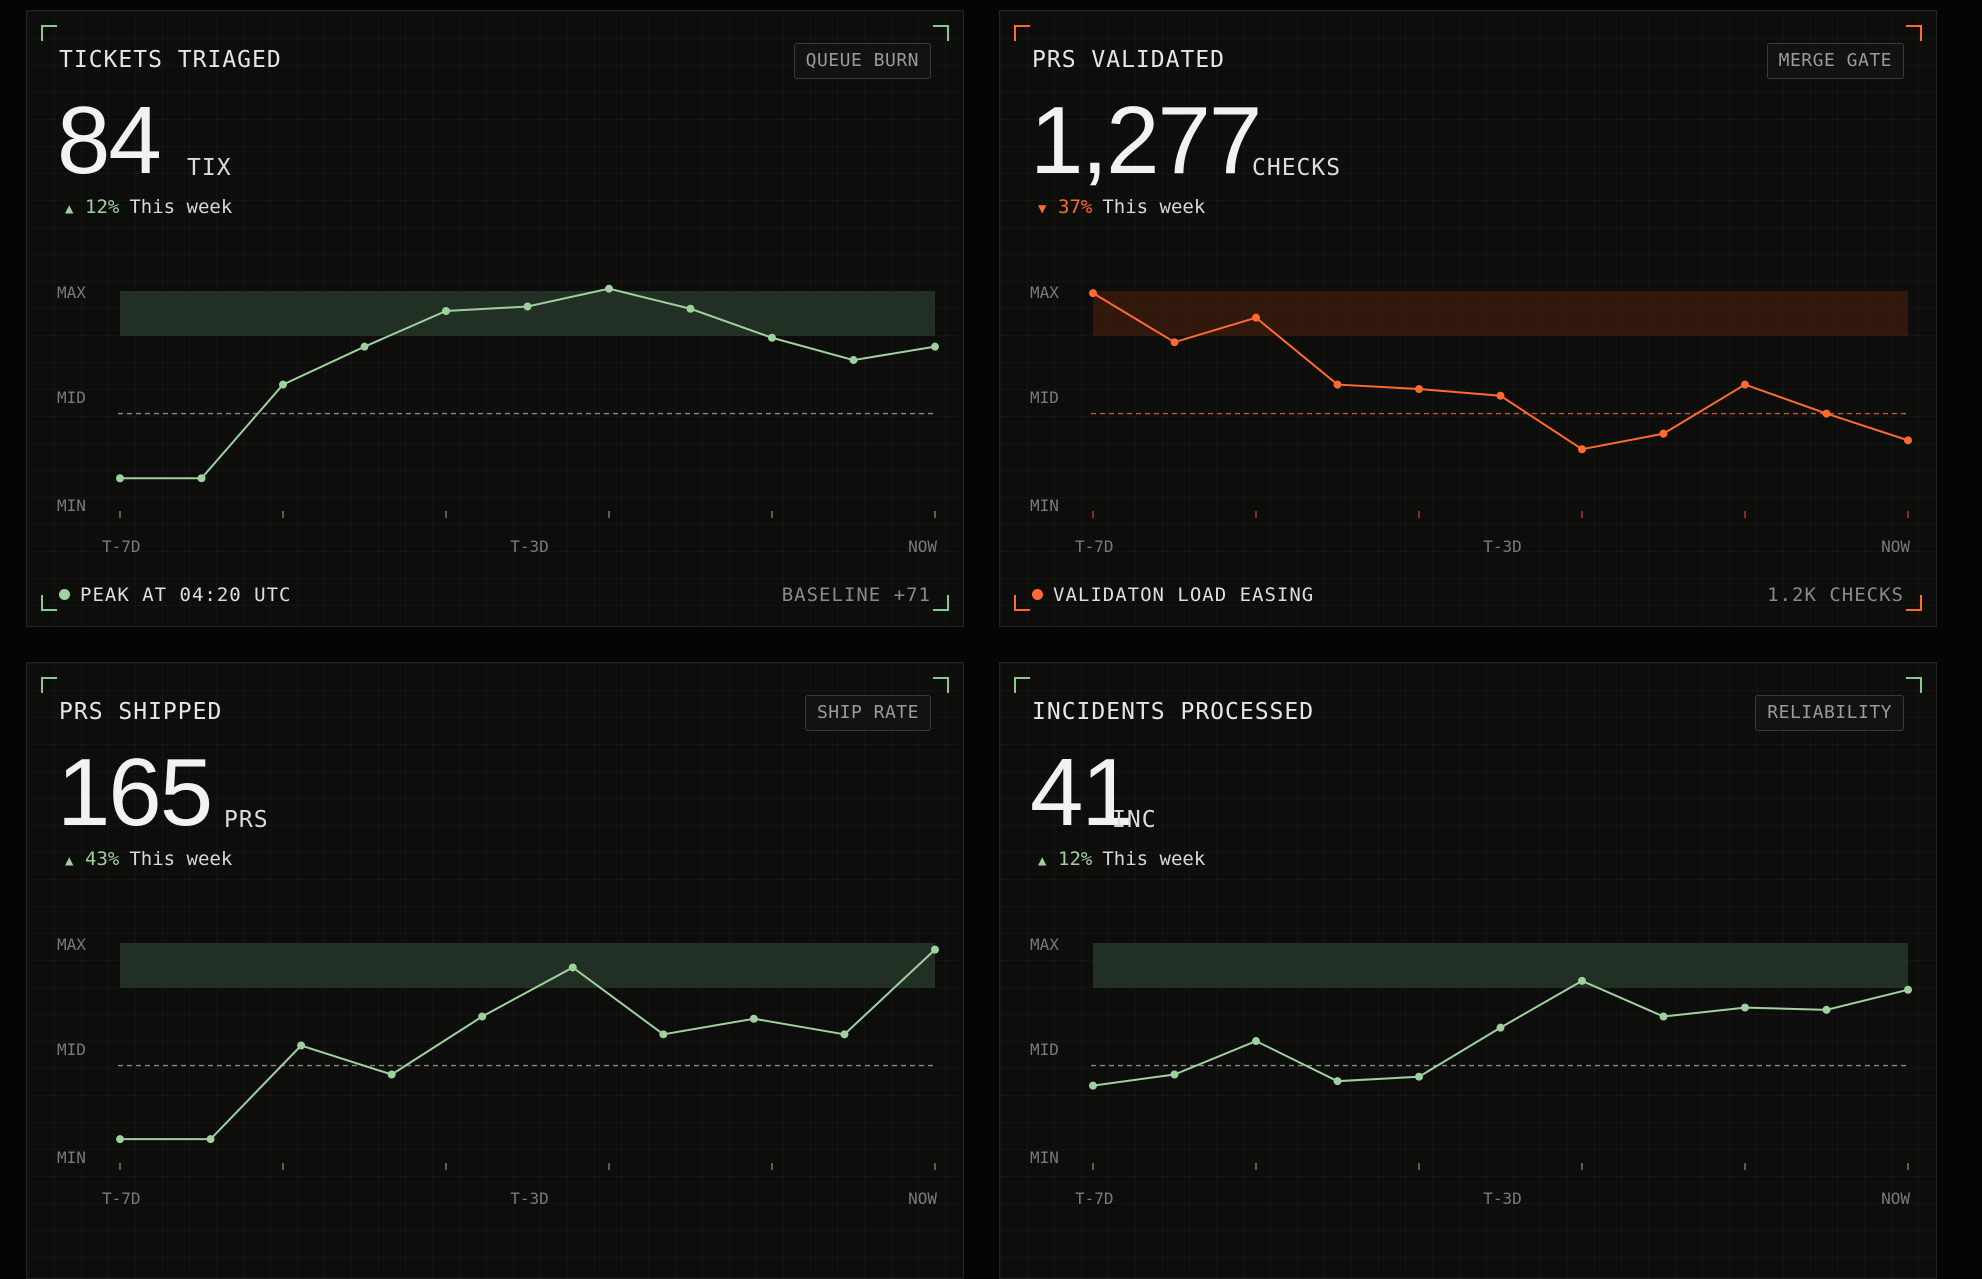 The height and width of the screenshot is (1279, 1982). Describe the element at coordinates (64, 594) in the screenshot. I see `status-dot-icon` at that location.